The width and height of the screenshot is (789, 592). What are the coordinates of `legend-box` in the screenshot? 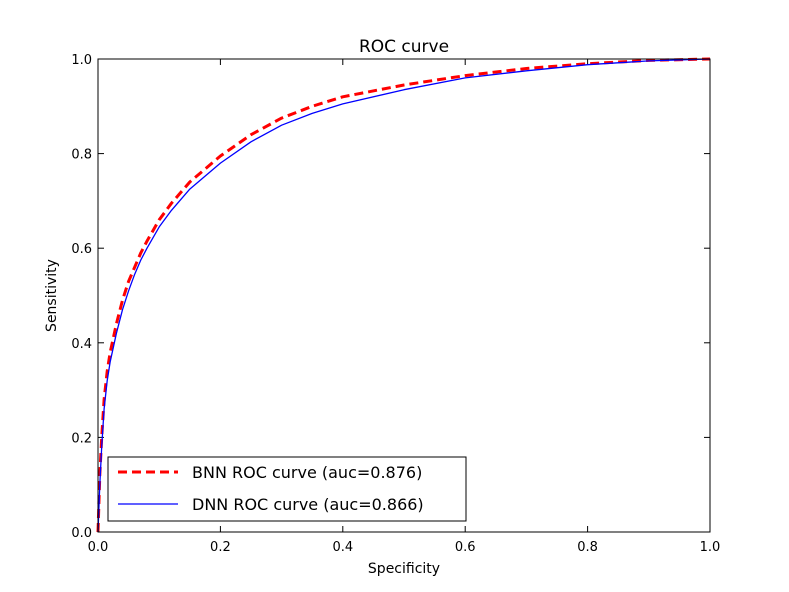 It's located at (287, 489).